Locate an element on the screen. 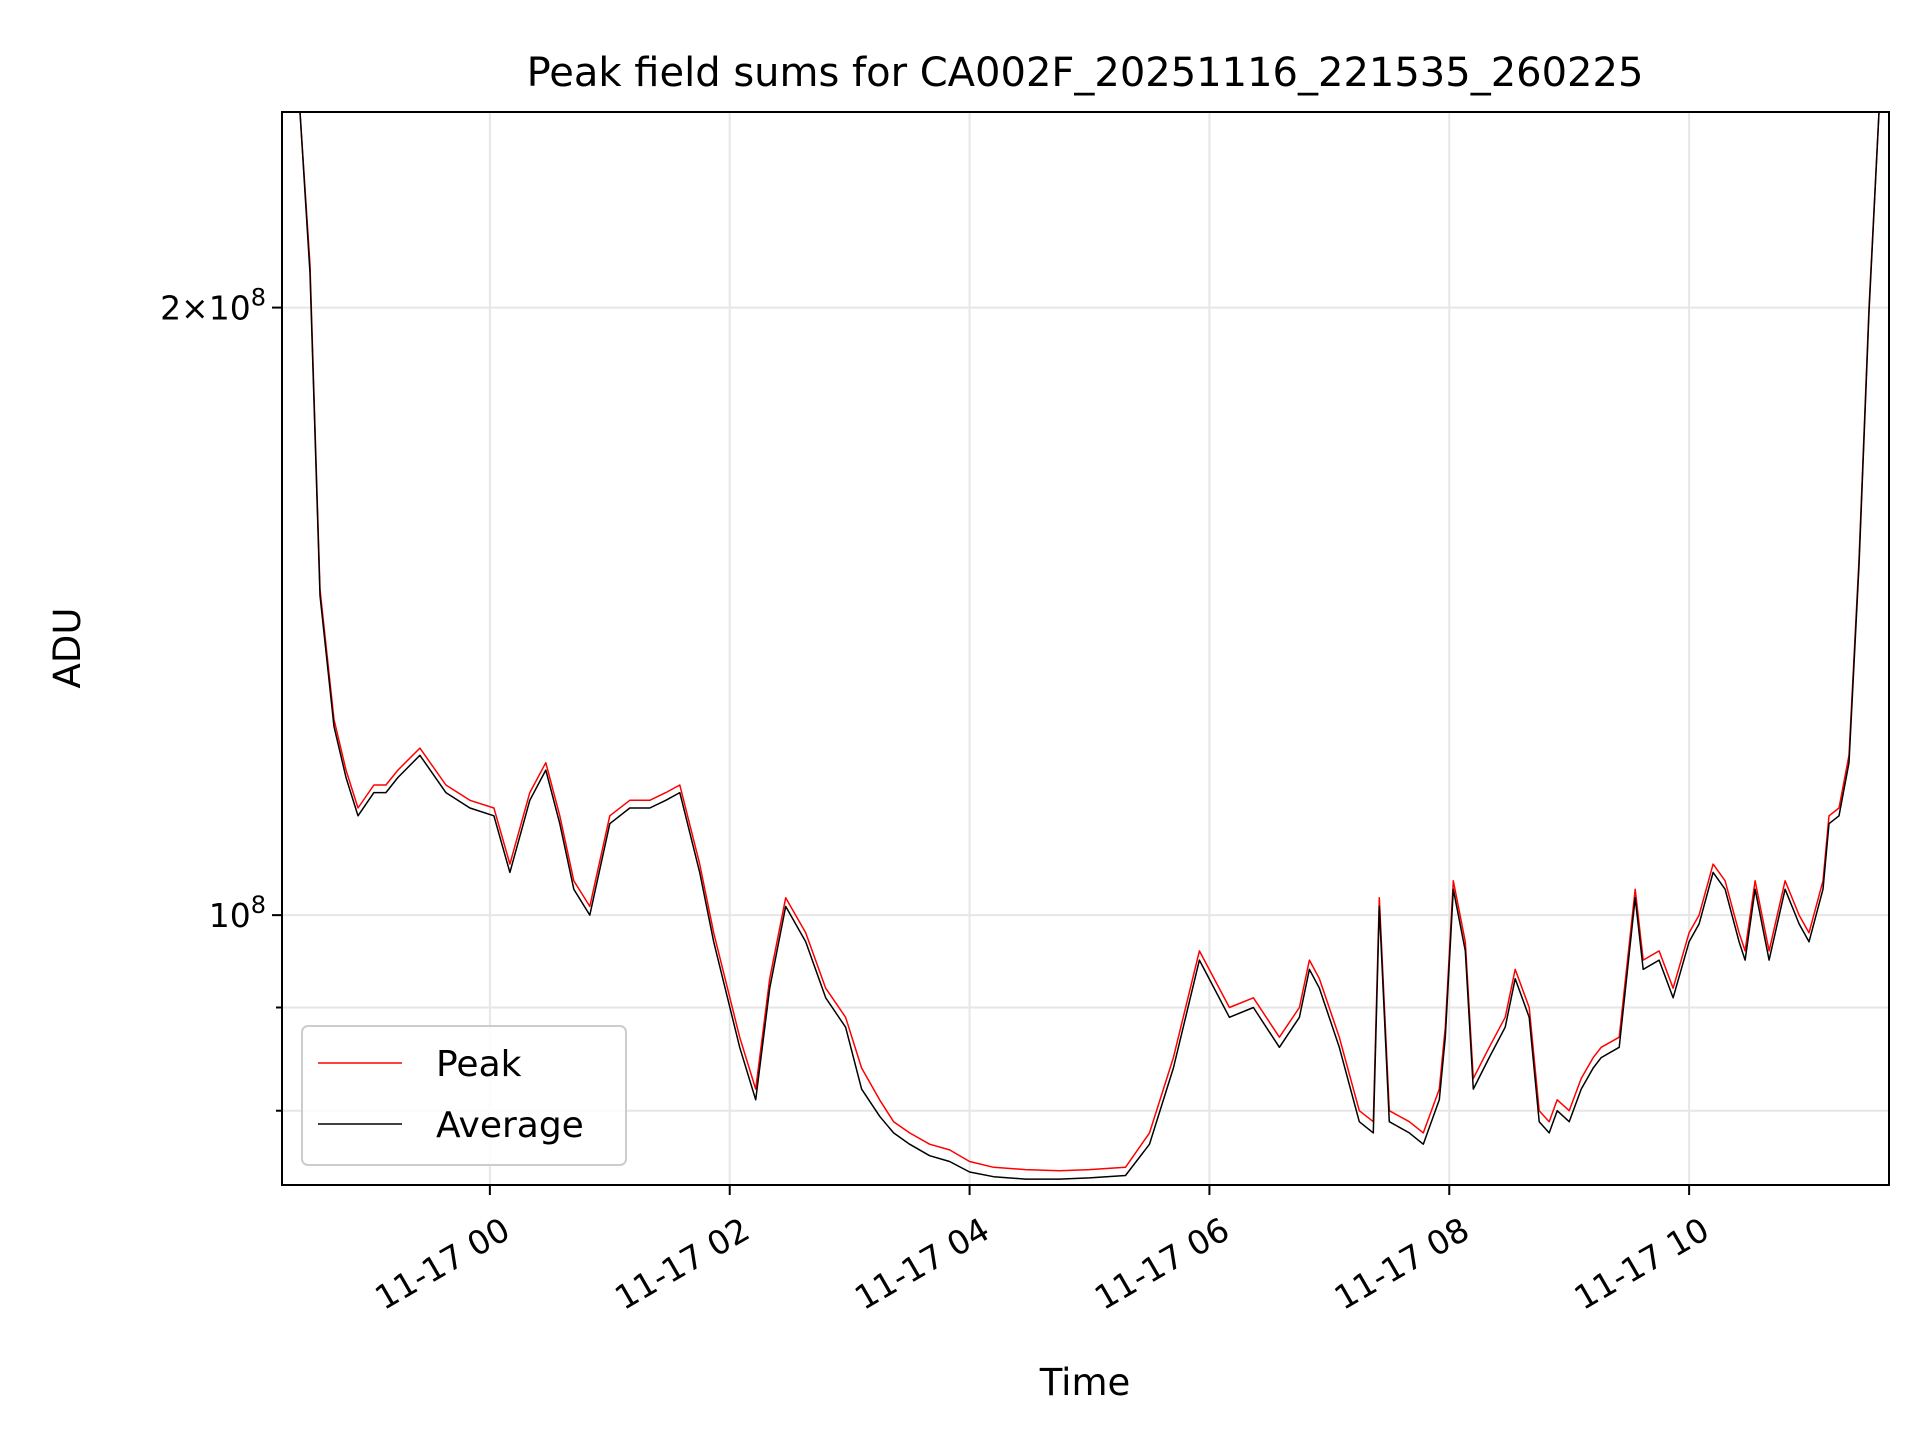 This screenshot has height=1440, width=1920. x-tick-label: 11-17 02 is located at coordinates (682, 1264).